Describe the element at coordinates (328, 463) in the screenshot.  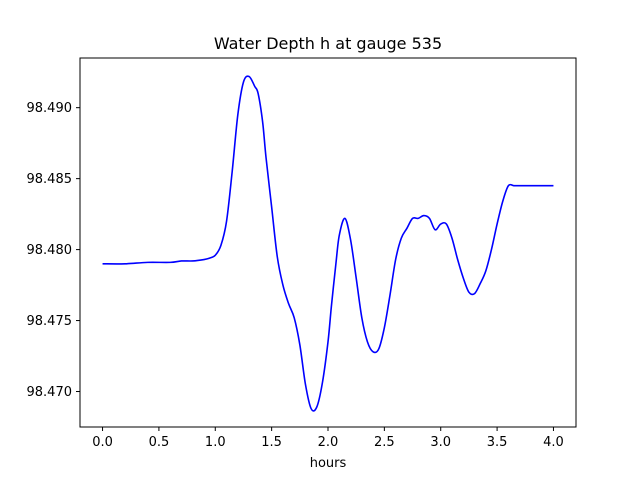
I see `x-axis-label: hours` at that location.